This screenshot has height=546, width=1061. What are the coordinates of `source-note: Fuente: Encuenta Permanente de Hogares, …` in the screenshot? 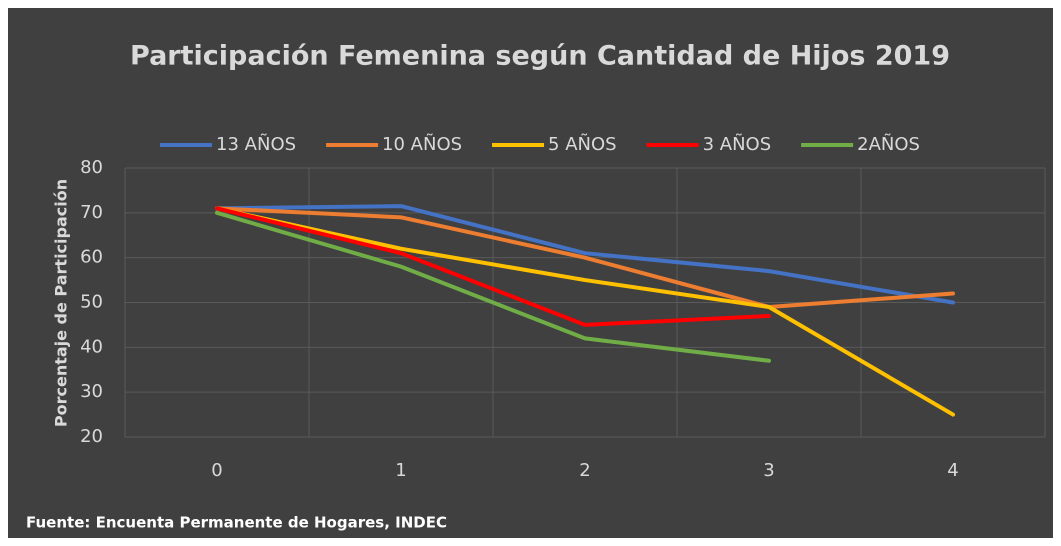 It's located at (236, 523).